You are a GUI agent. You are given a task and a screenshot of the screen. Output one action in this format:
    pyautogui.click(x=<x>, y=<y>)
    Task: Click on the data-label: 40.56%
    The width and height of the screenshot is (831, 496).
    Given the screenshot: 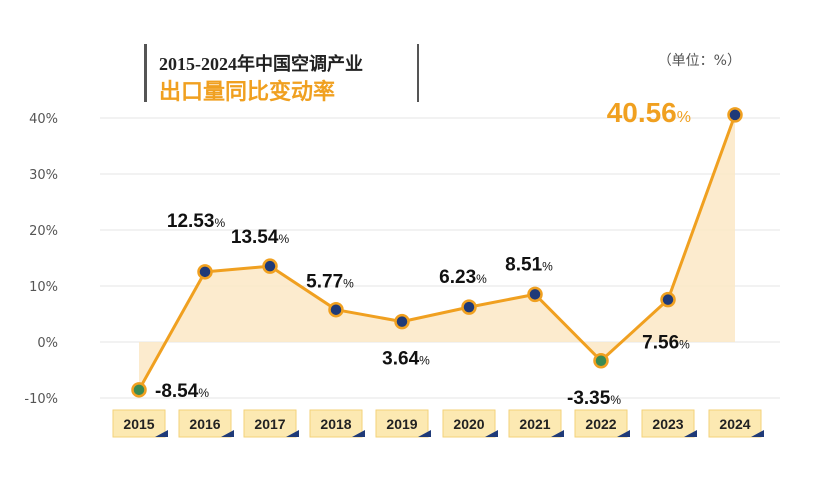 What is the action you would take?
    pyautogui.click(x=649, y=112)
    